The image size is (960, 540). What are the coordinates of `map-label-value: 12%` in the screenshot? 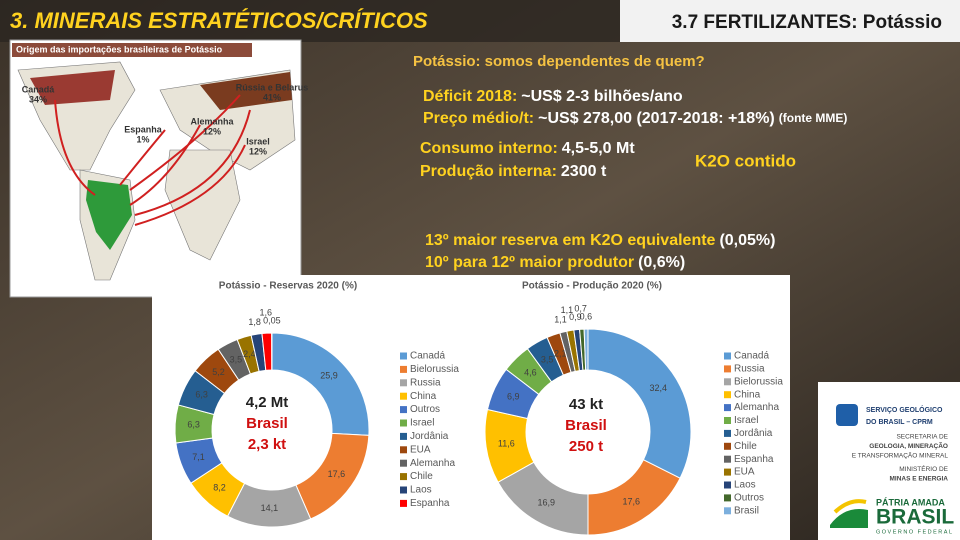 It's located at (212, 131).